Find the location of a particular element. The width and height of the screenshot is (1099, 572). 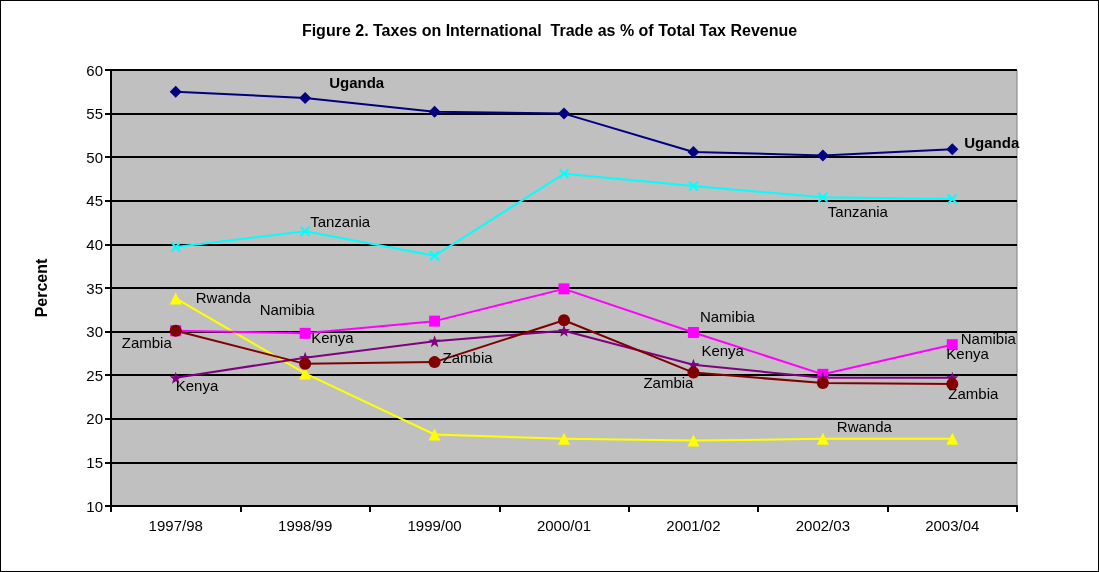

x-tick-label: 1998/99 is located at coordinates (305, 525).